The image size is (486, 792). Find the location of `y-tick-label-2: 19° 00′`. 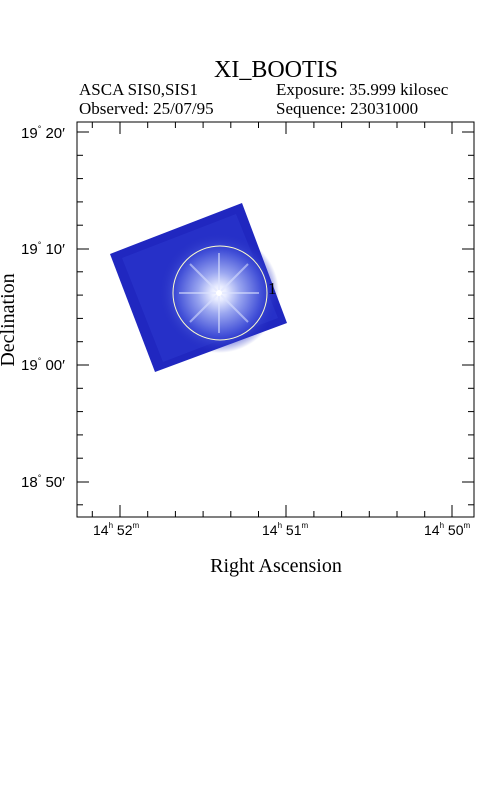

y-tick-label-2: 19° 00′ is located at coordinates (43, 365).